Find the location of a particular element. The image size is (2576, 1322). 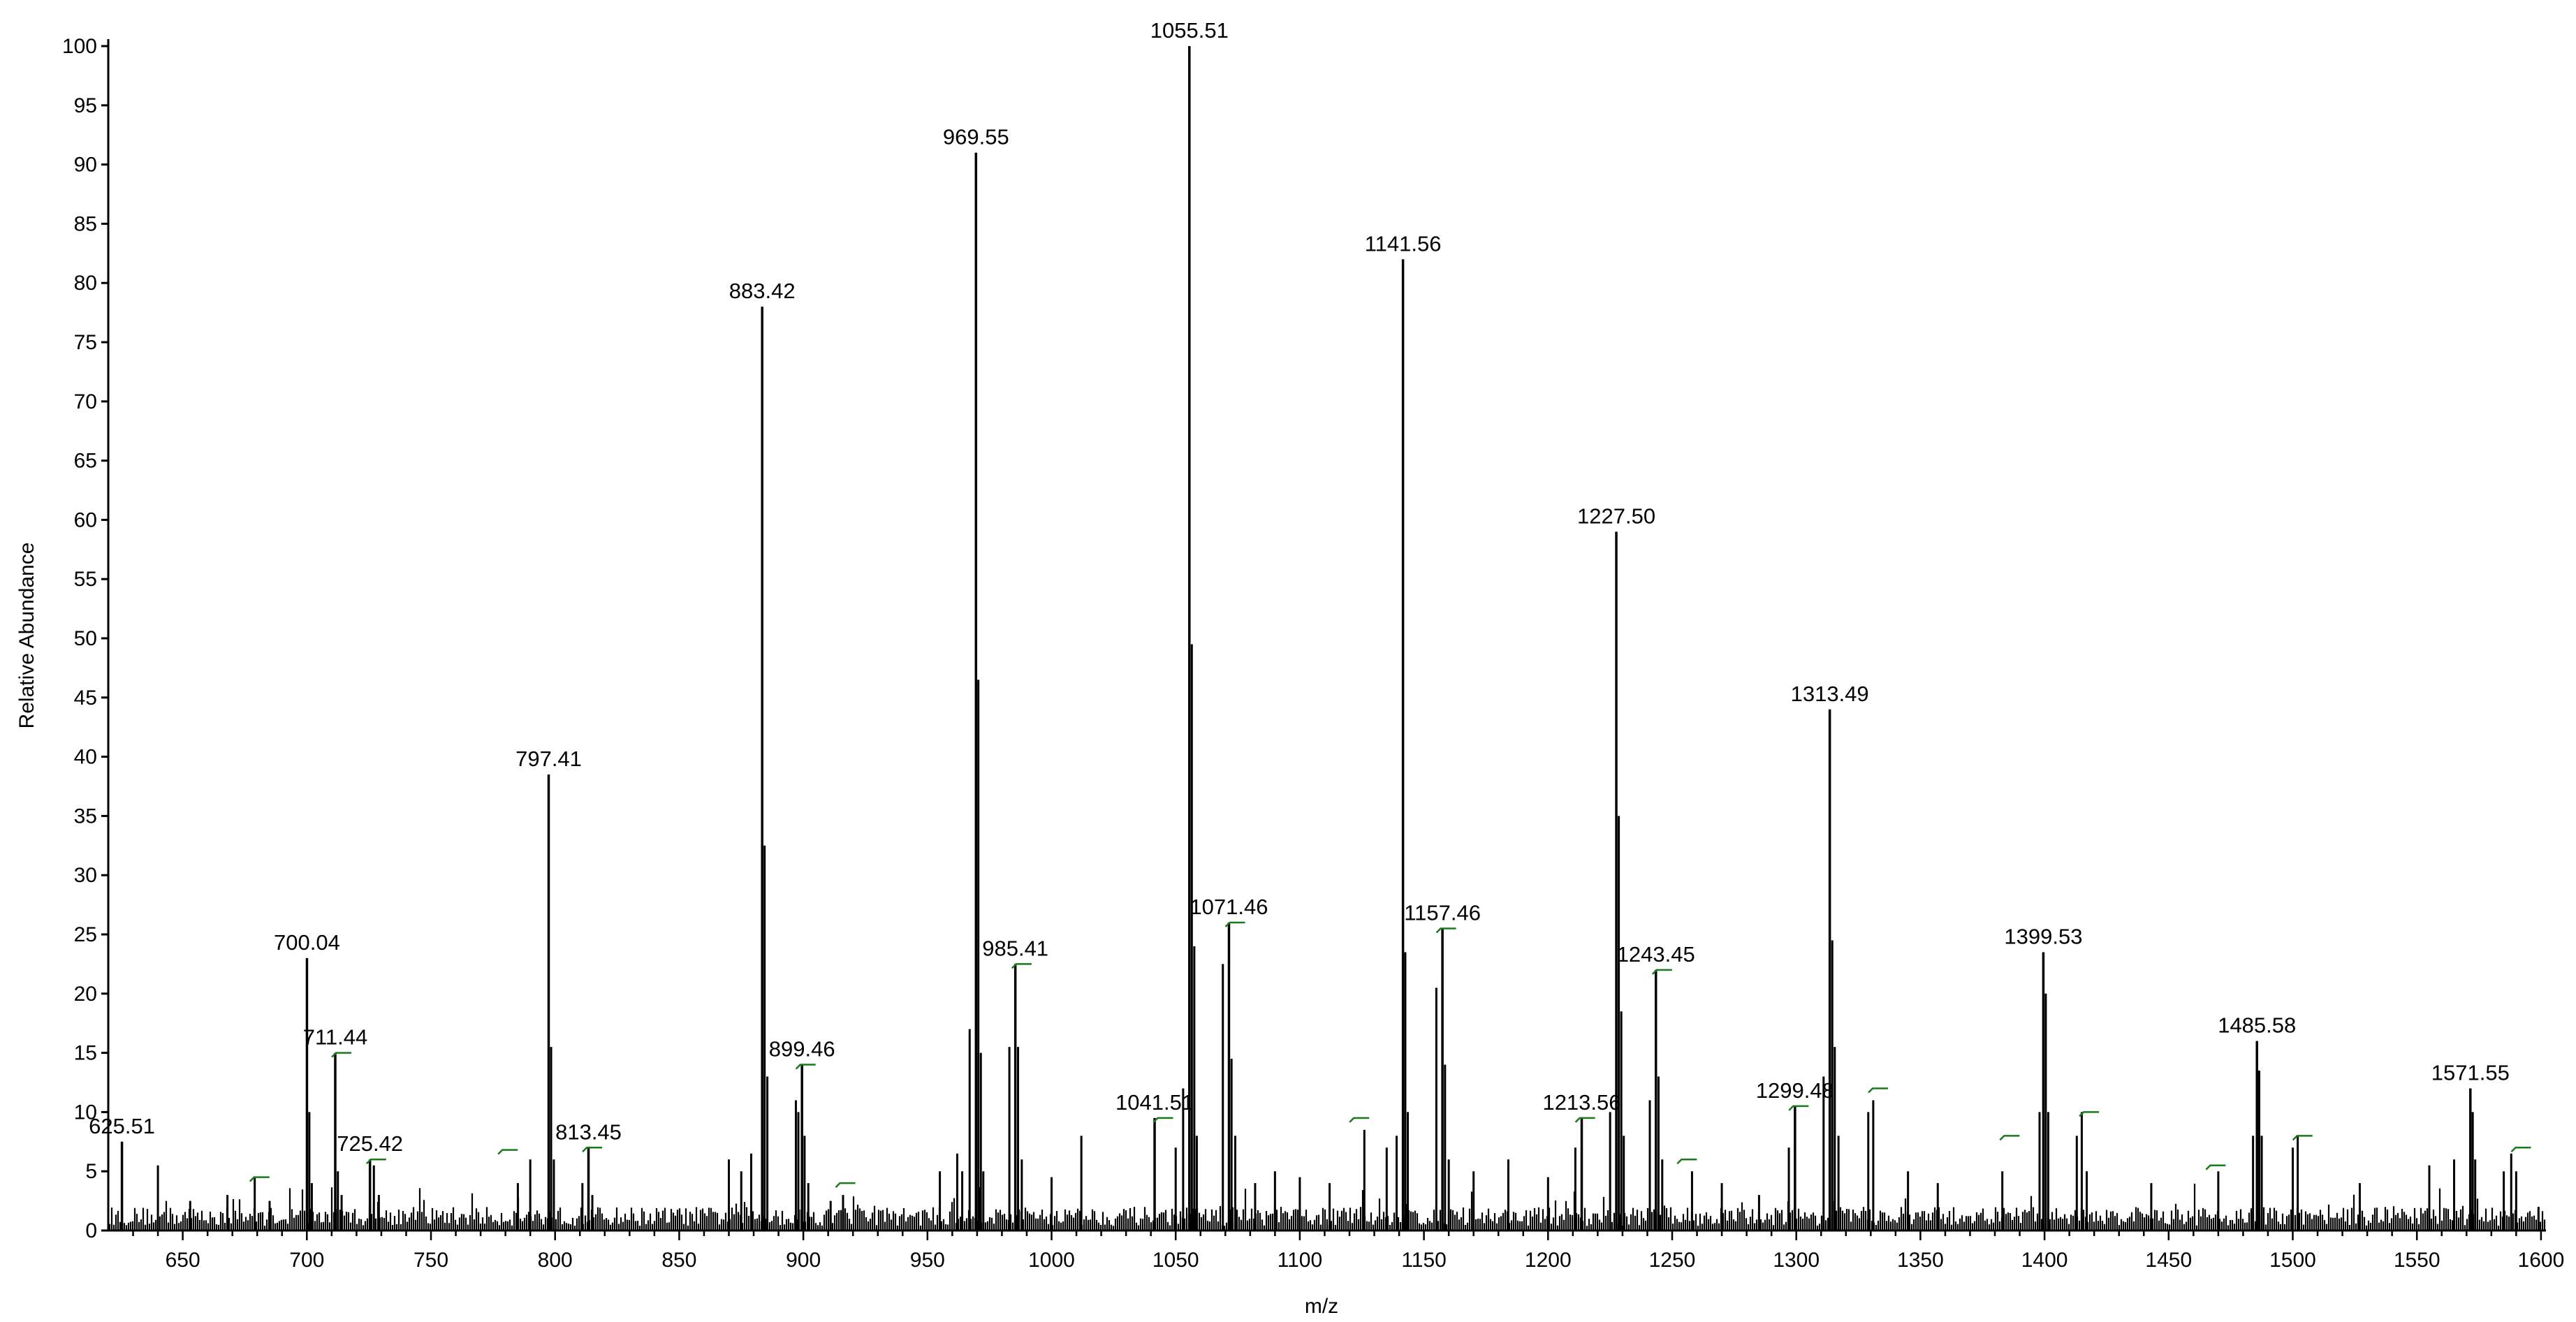

peak-label: 1141.56 is located at coordinates (1403, 243).